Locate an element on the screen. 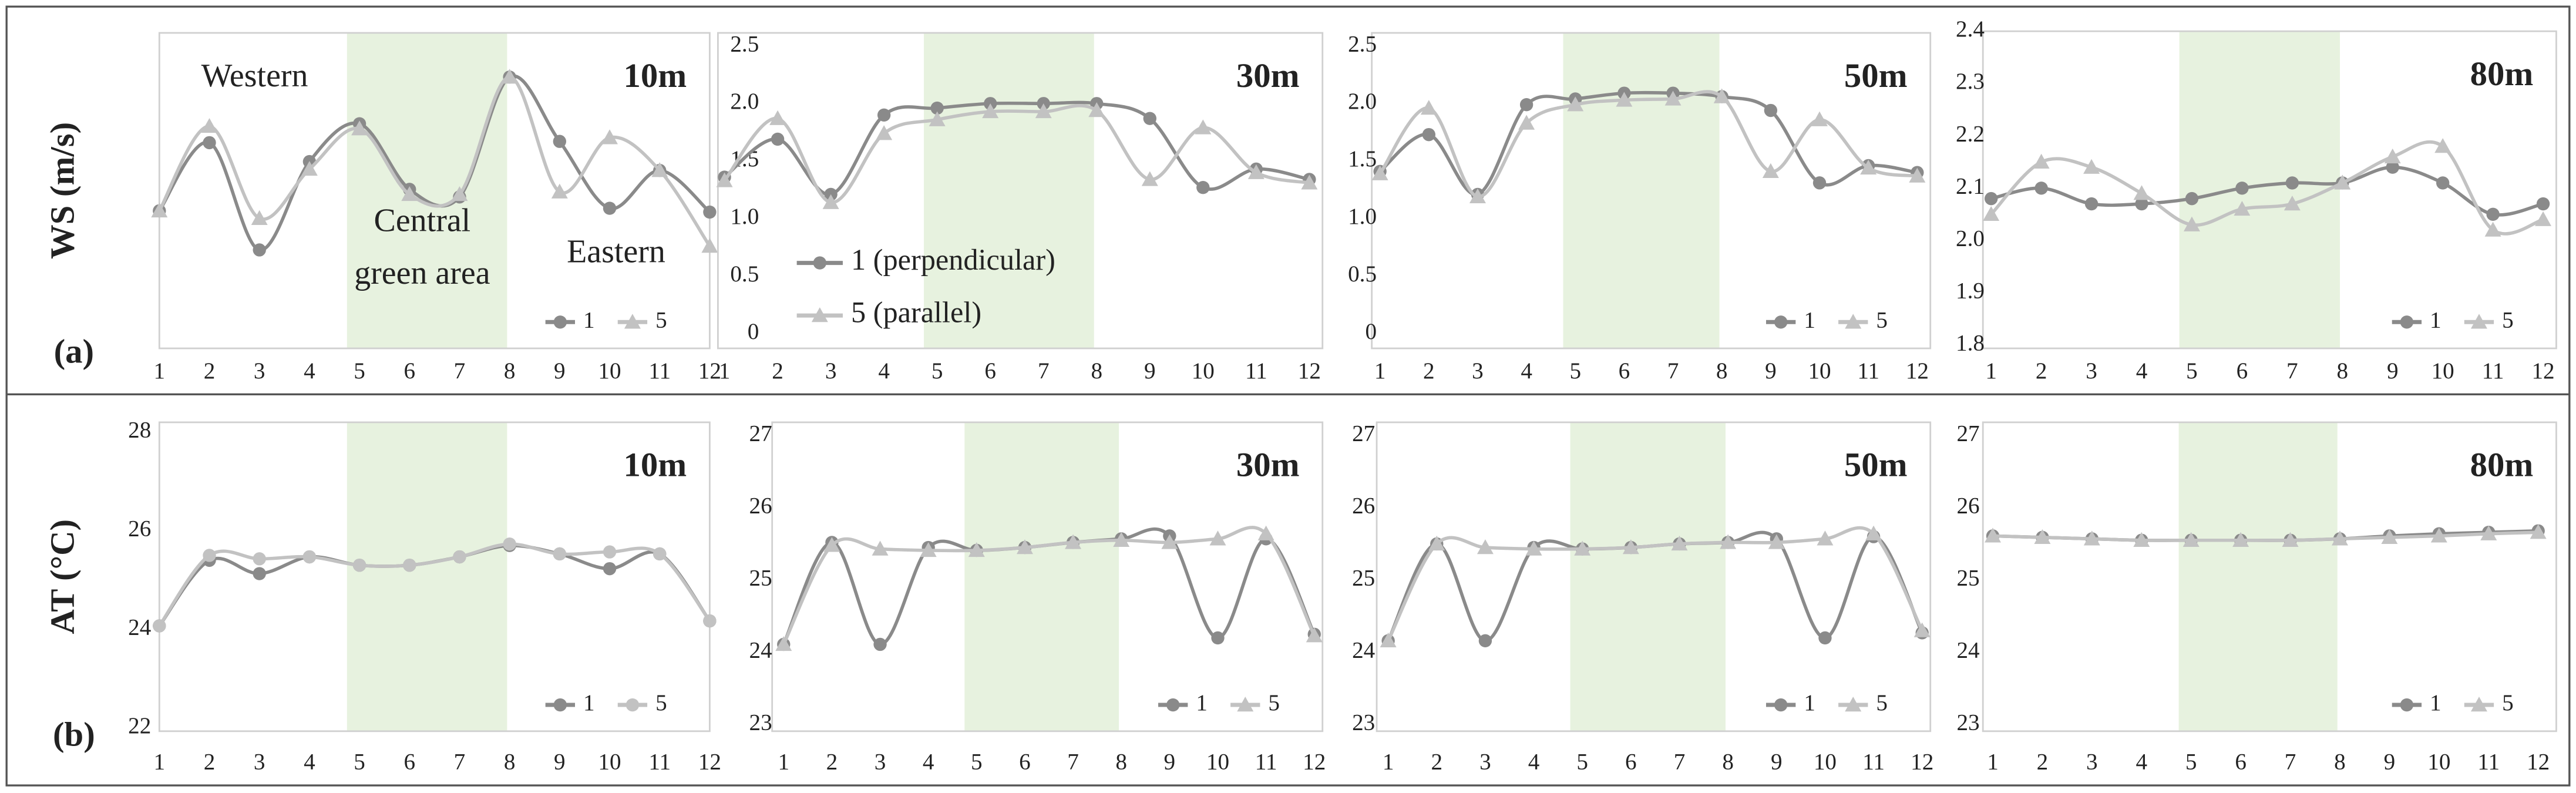 The image size is (2576, 793). annotation: Western is located at coordinates (254, 76).